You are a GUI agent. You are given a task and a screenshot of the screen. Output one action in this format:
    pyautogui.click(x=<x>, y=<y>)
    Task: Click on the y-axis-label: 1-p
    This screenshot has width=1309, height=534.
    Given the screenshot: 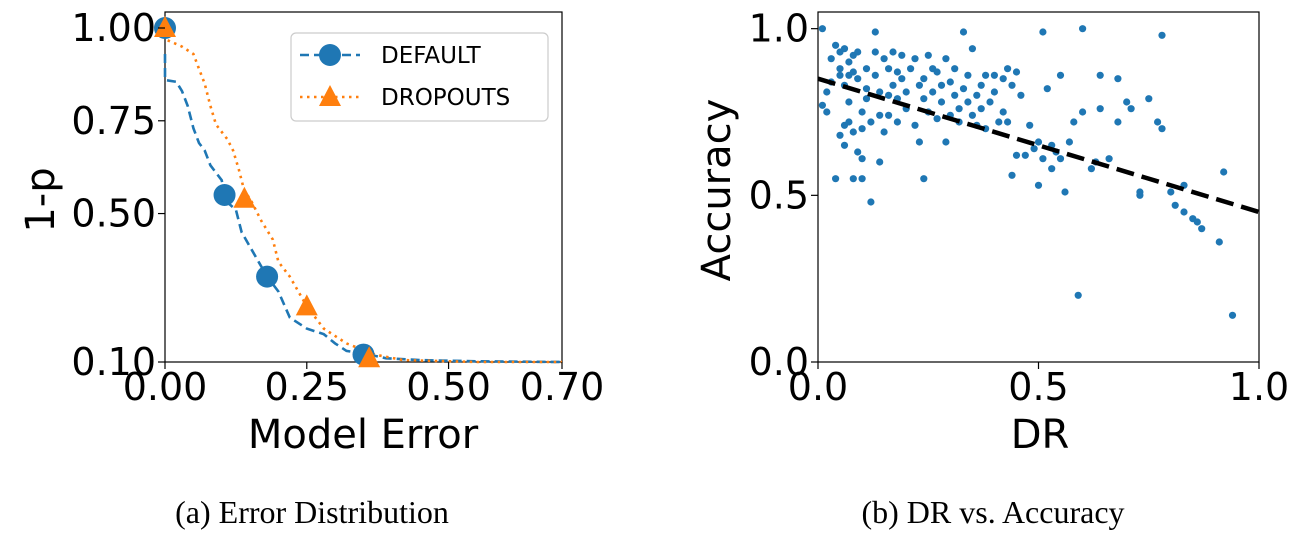 What is the action you would take?
    pyautogui.click(x=41, y=199)
    